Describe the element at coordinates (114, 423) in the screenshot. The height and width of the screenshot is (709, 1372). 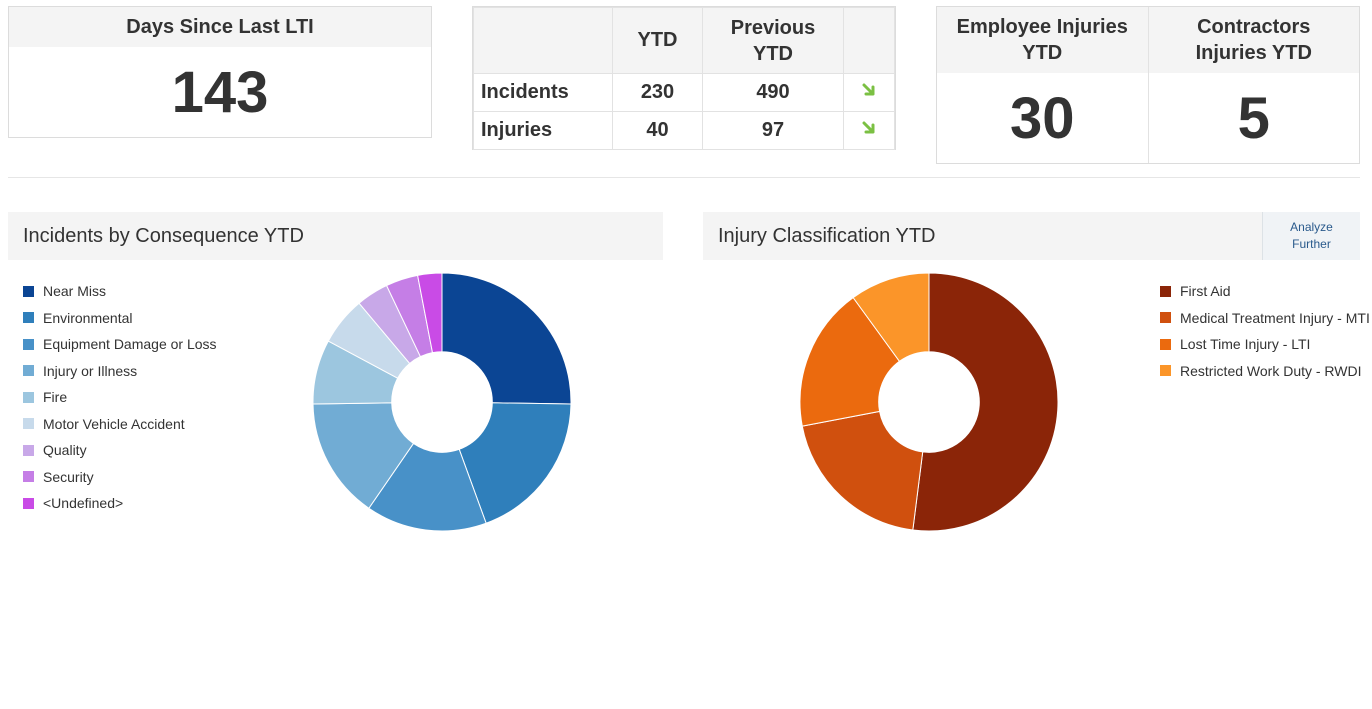
I see `legend-label: Motor Vehicle Accident` at that location.